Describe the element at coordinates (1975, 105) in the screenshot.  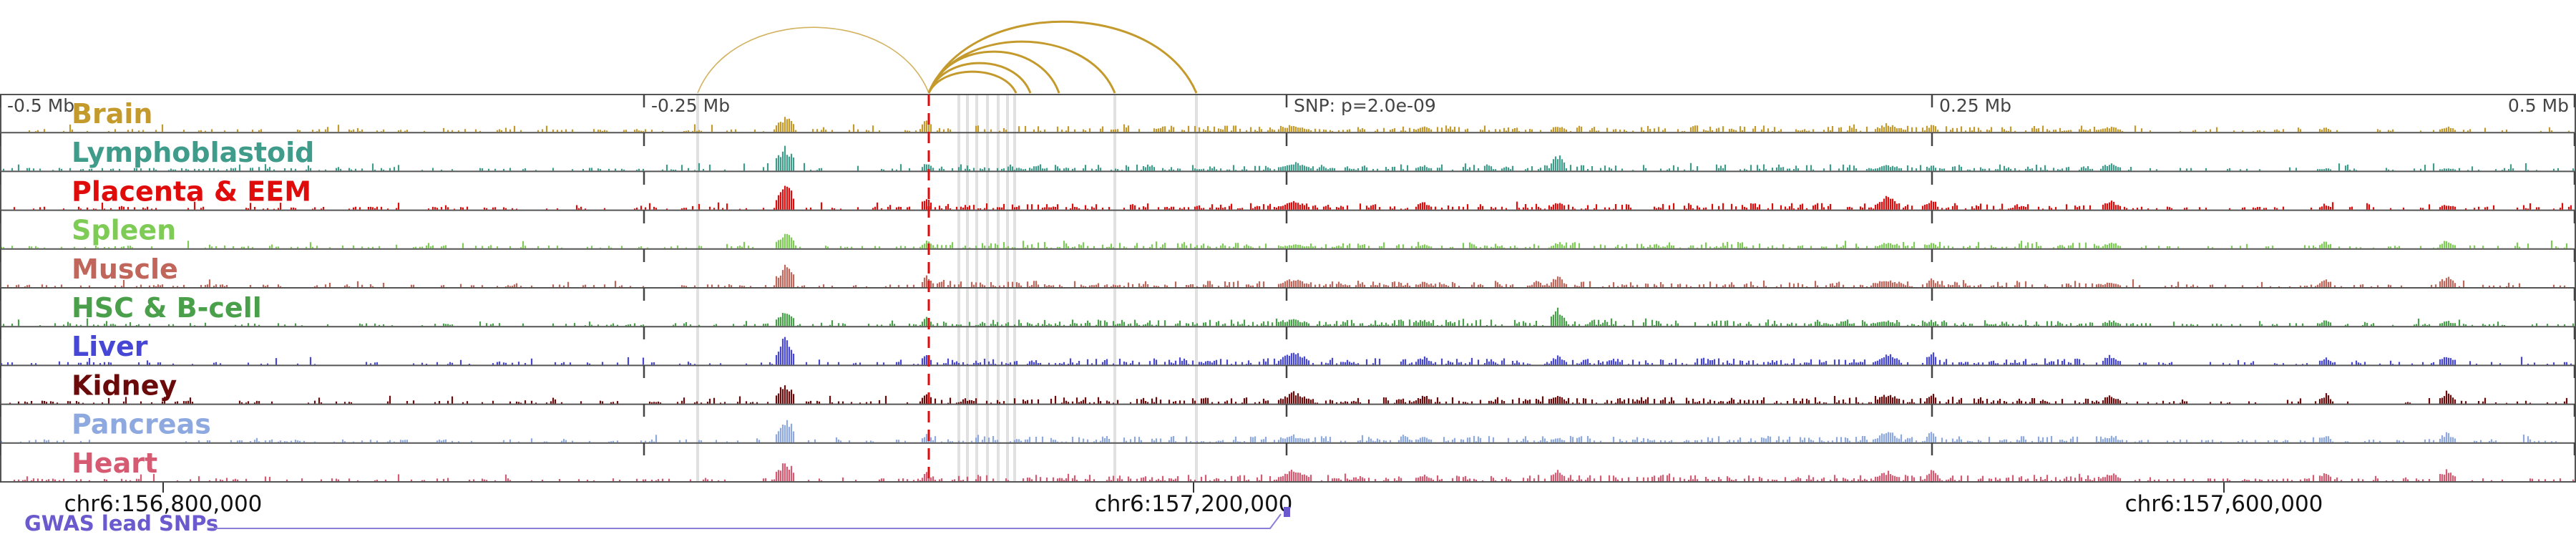
I see `window-marker-label: 0.25 Mb` at that location.